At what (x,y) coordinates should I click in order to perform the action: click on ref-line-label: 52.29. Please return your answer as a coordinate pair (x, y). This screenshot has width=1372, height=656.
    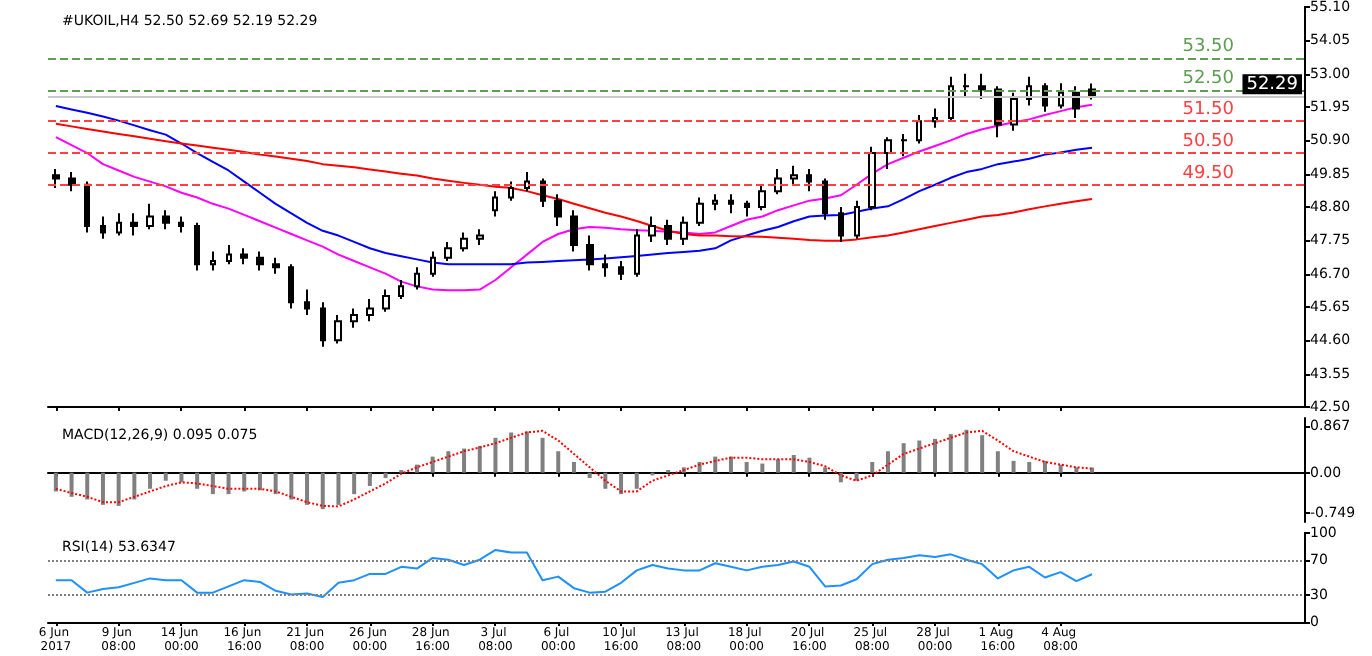
    Looking at the image, I should click on (1272, 85).